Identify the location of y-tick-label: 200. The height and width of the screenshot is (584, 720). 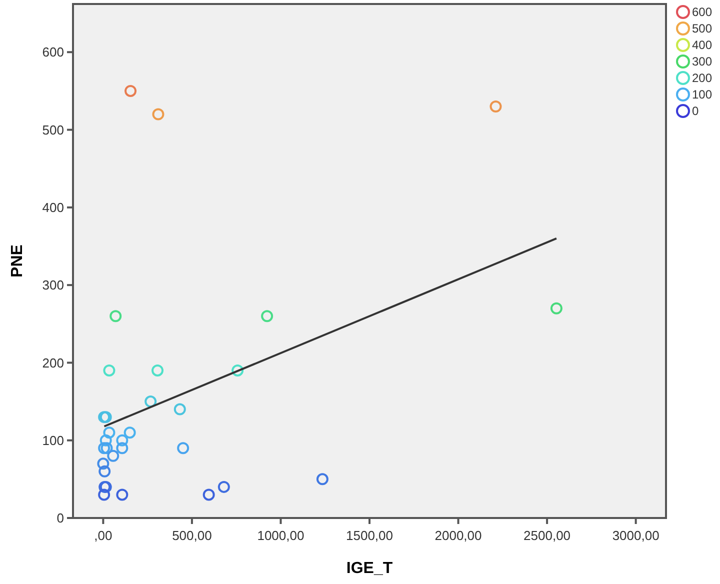
(53, 362).